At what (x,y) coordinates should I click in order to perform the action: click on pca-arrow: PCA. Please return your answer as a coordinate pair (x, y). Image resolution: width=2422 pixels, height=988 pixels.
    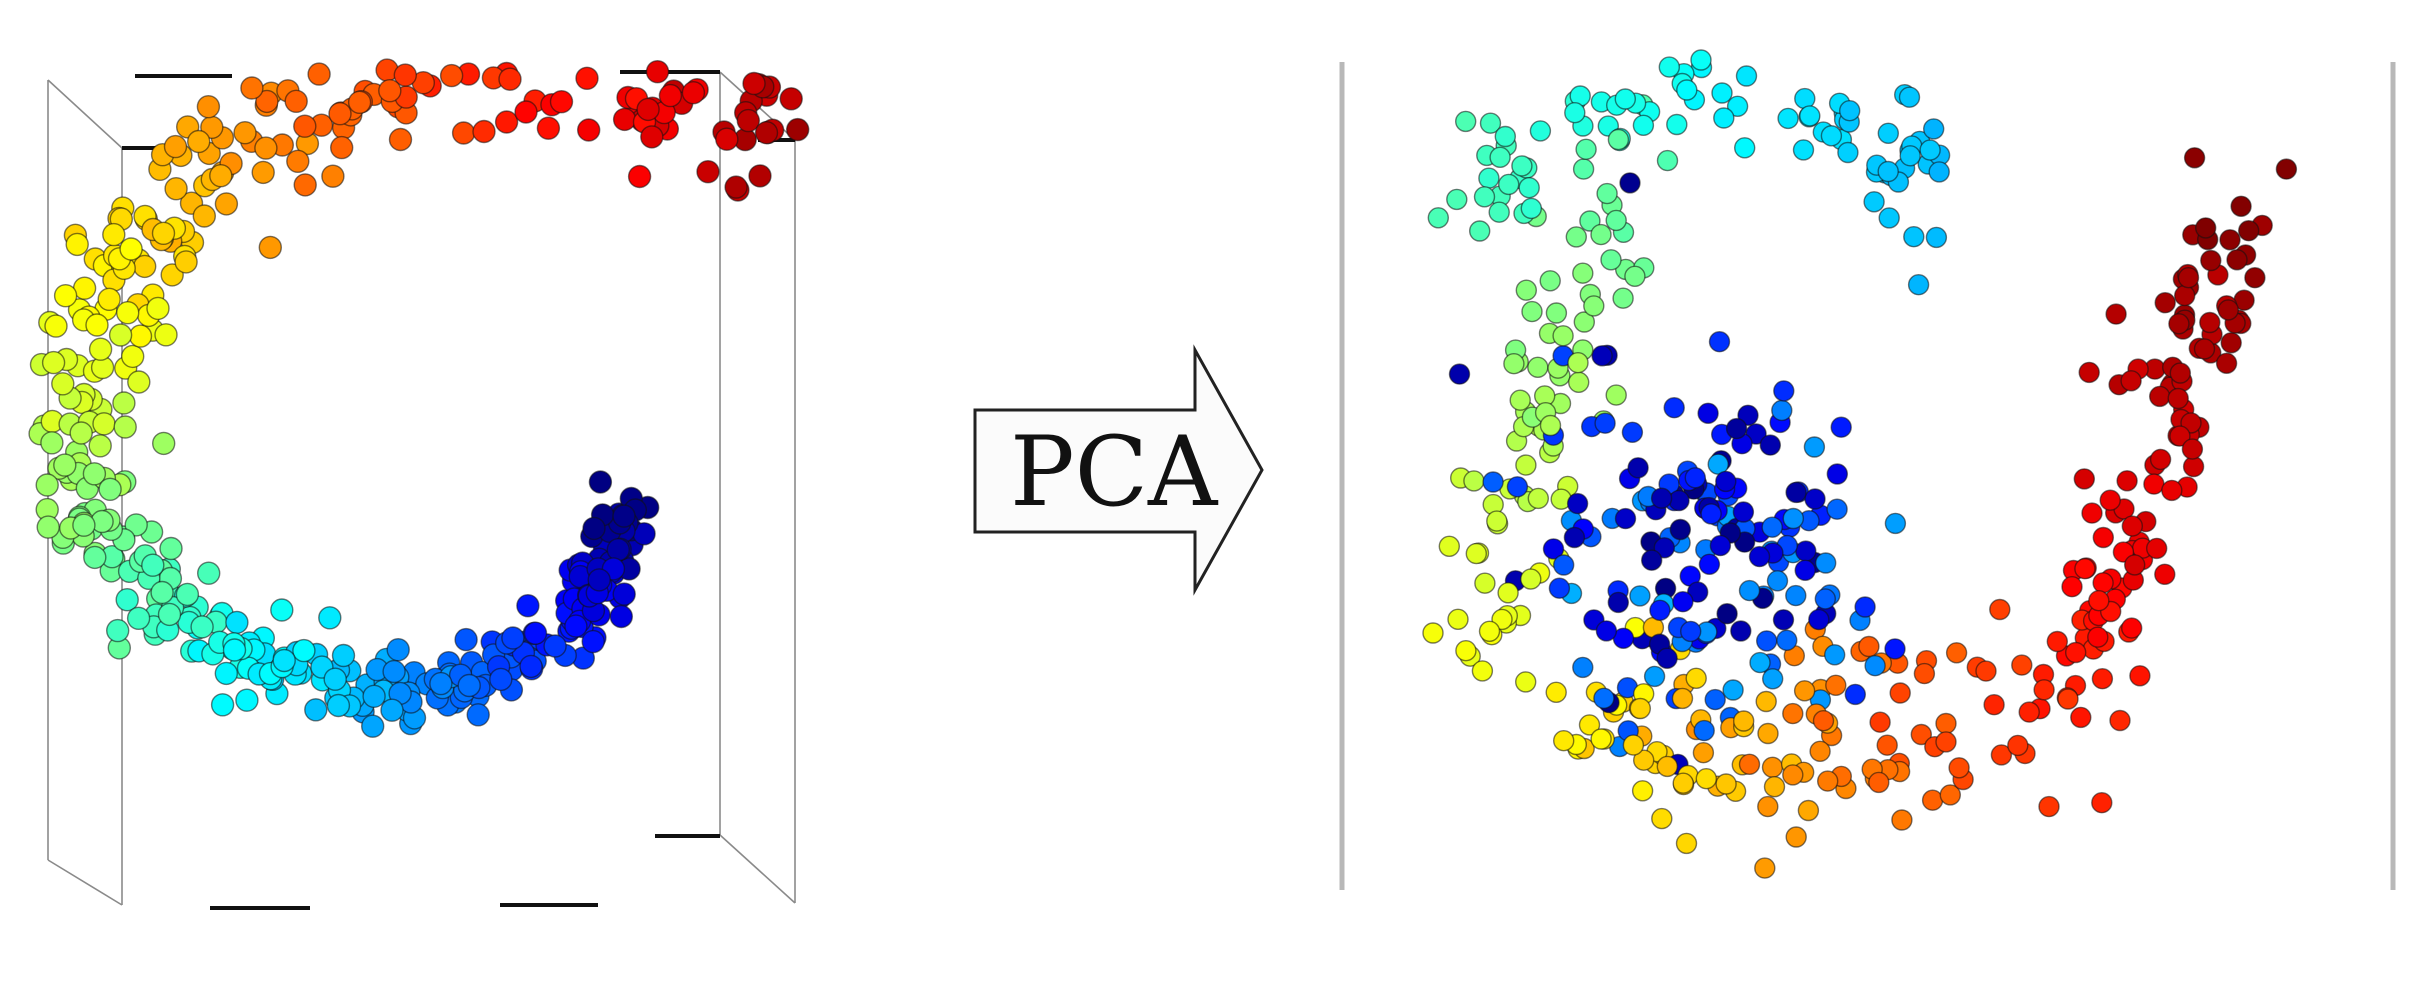
    Looking at the image, I should click on (1118, 470).